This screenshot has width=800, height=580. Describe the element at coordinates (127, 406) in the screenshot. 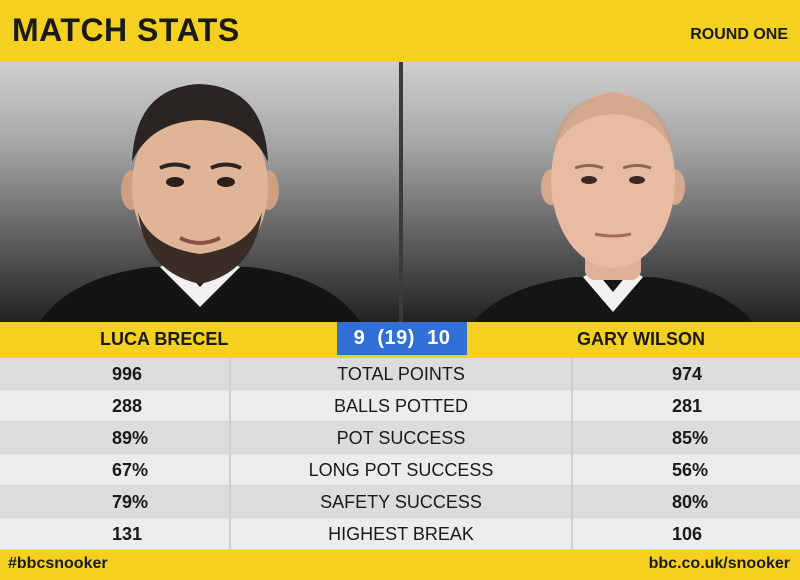

I see `stat-left-value: 288` at that location.